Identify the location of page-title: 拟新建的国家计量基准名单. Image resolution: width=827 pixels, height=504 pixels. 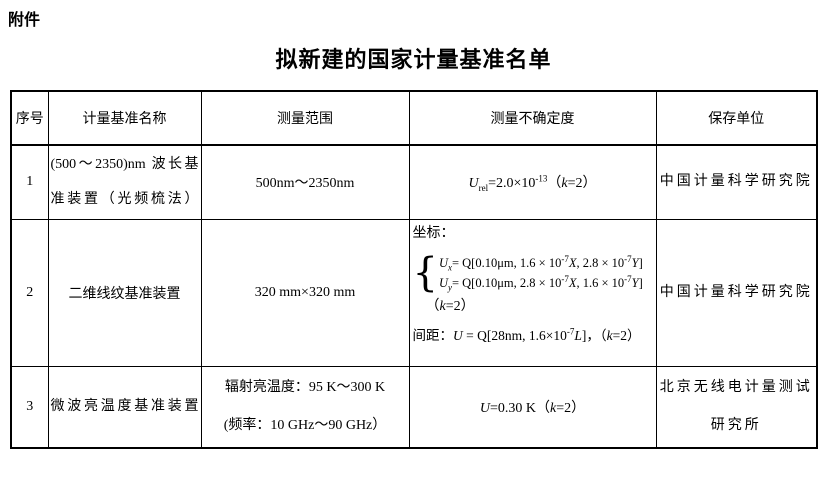
(413, 59).